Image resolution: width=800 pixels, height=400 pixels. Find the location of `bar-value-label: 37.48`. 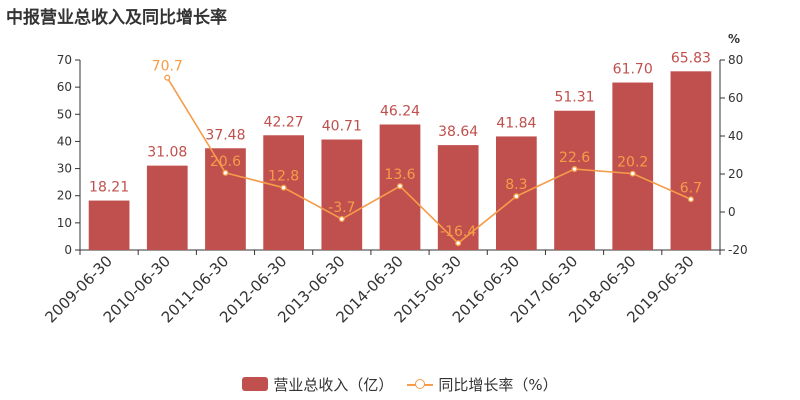

bar-value-label: 37.48 is located at coordinates (225, 135).